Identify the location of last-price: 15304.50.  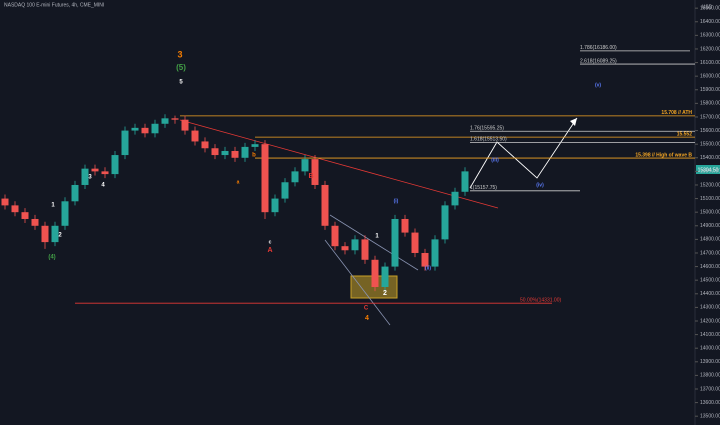
(708, 170).